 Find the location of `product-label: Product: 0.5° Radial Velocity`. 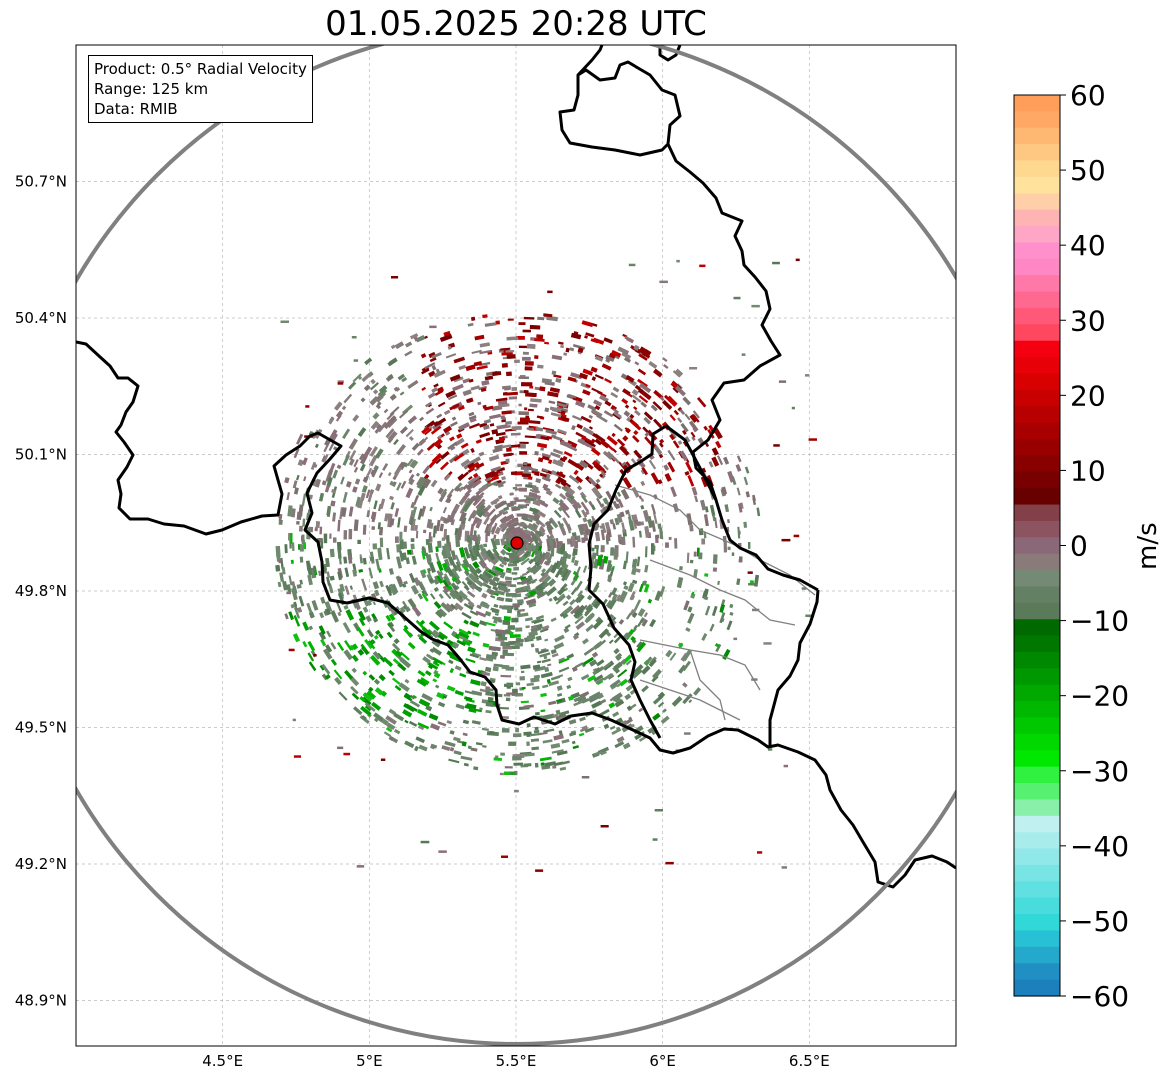

product-label: Product: 0.5° Radial Velocity is located at coordinates (200, 69).